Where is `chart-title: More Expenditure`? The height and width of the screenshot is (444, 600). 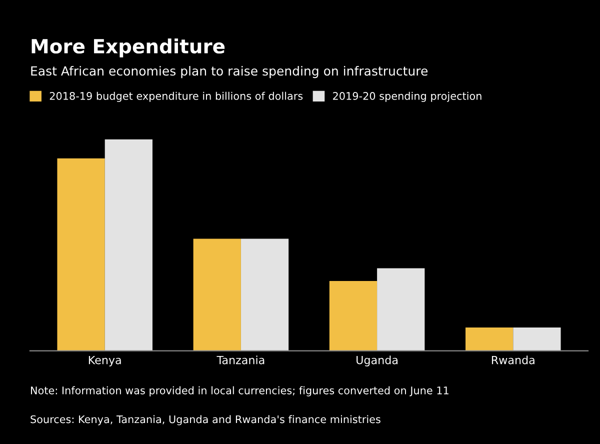 chart-title: More Expenditure is located at coordinates (128, 48).